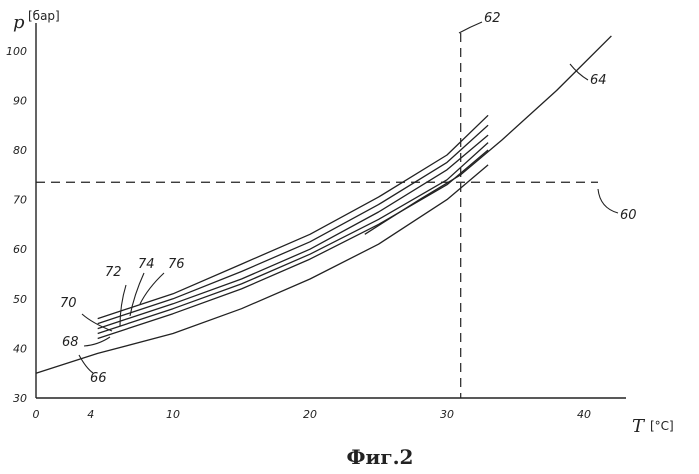 The image size is (699, 474). I want to click on x-tick-label: 20, so click(310, 414).